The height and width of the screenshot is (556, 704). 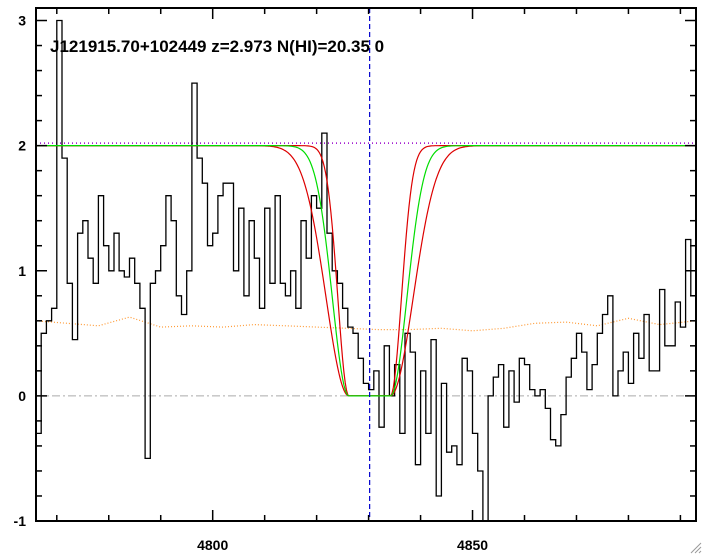 I want to click on y-tick-label: -1, so click(x=20, y=521).